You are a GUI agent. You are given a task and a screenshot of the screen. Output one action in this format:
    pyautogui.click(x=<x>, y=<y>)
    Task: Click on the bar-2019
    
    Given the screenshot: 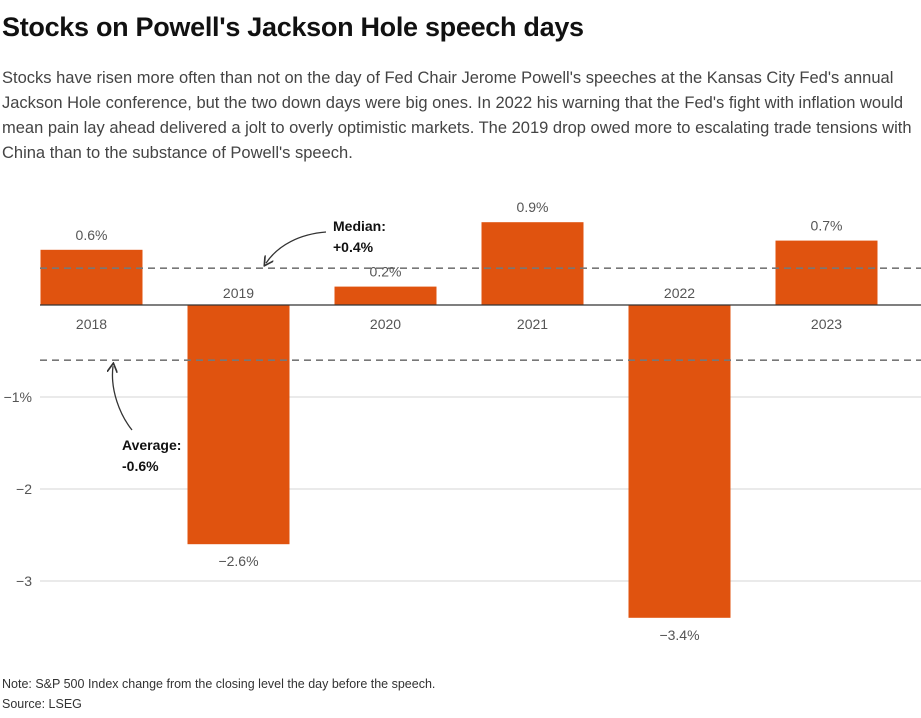 What is the action you would take?
    pyautogui.click(x=238, y=425)
    